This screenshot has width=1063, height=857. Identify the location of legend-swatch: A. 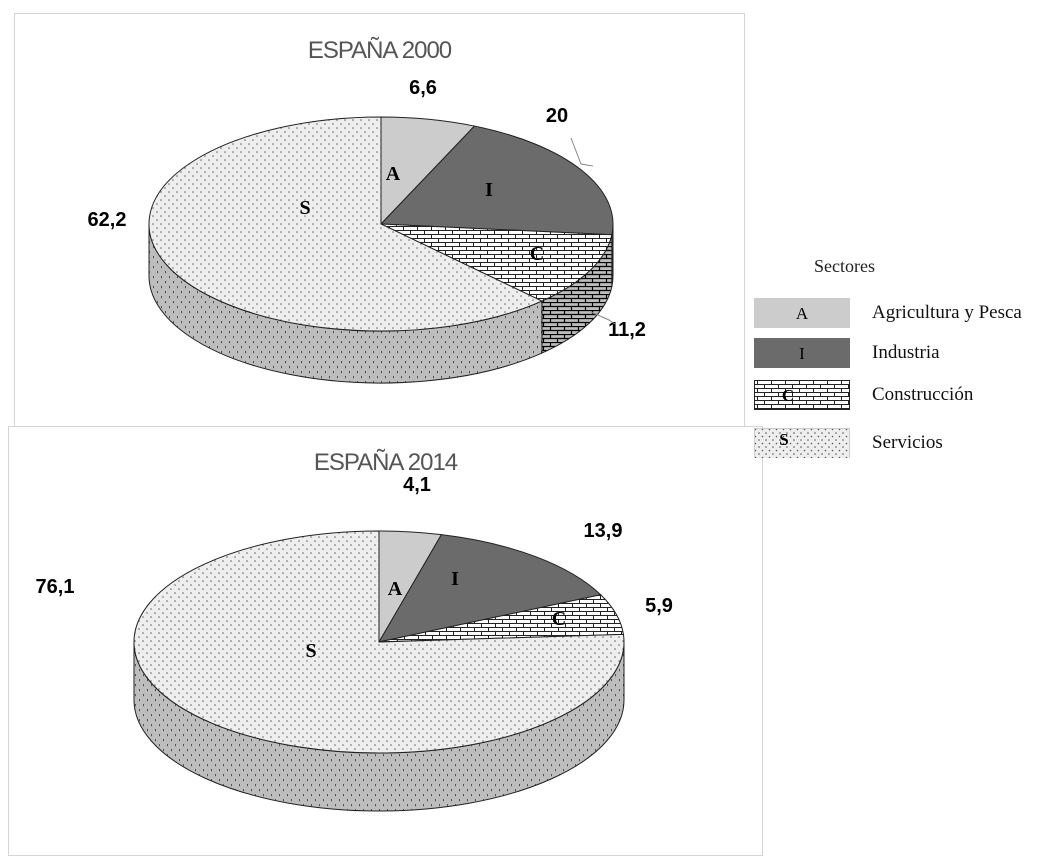
(802, 313).